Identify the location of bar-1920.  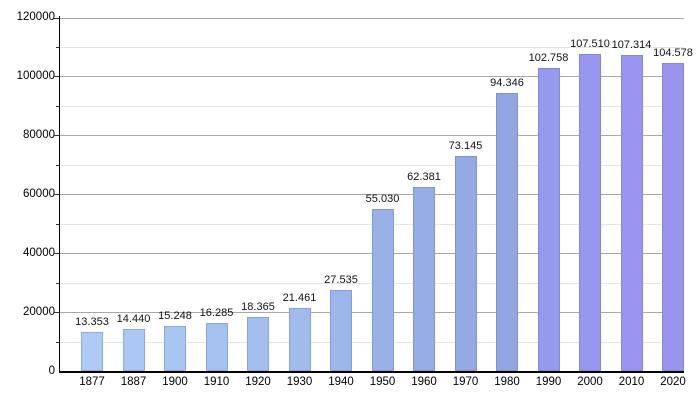
(258, 343).